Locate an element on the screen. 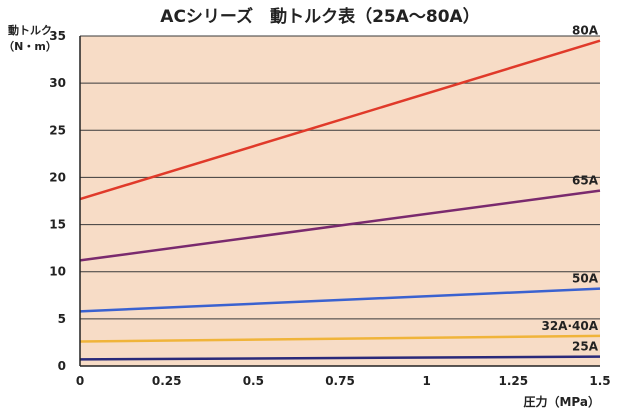 The height and width of the screenshot is (415, 622). x-axis-label: 圧力（MPa） is located at coordinates (561, 401).